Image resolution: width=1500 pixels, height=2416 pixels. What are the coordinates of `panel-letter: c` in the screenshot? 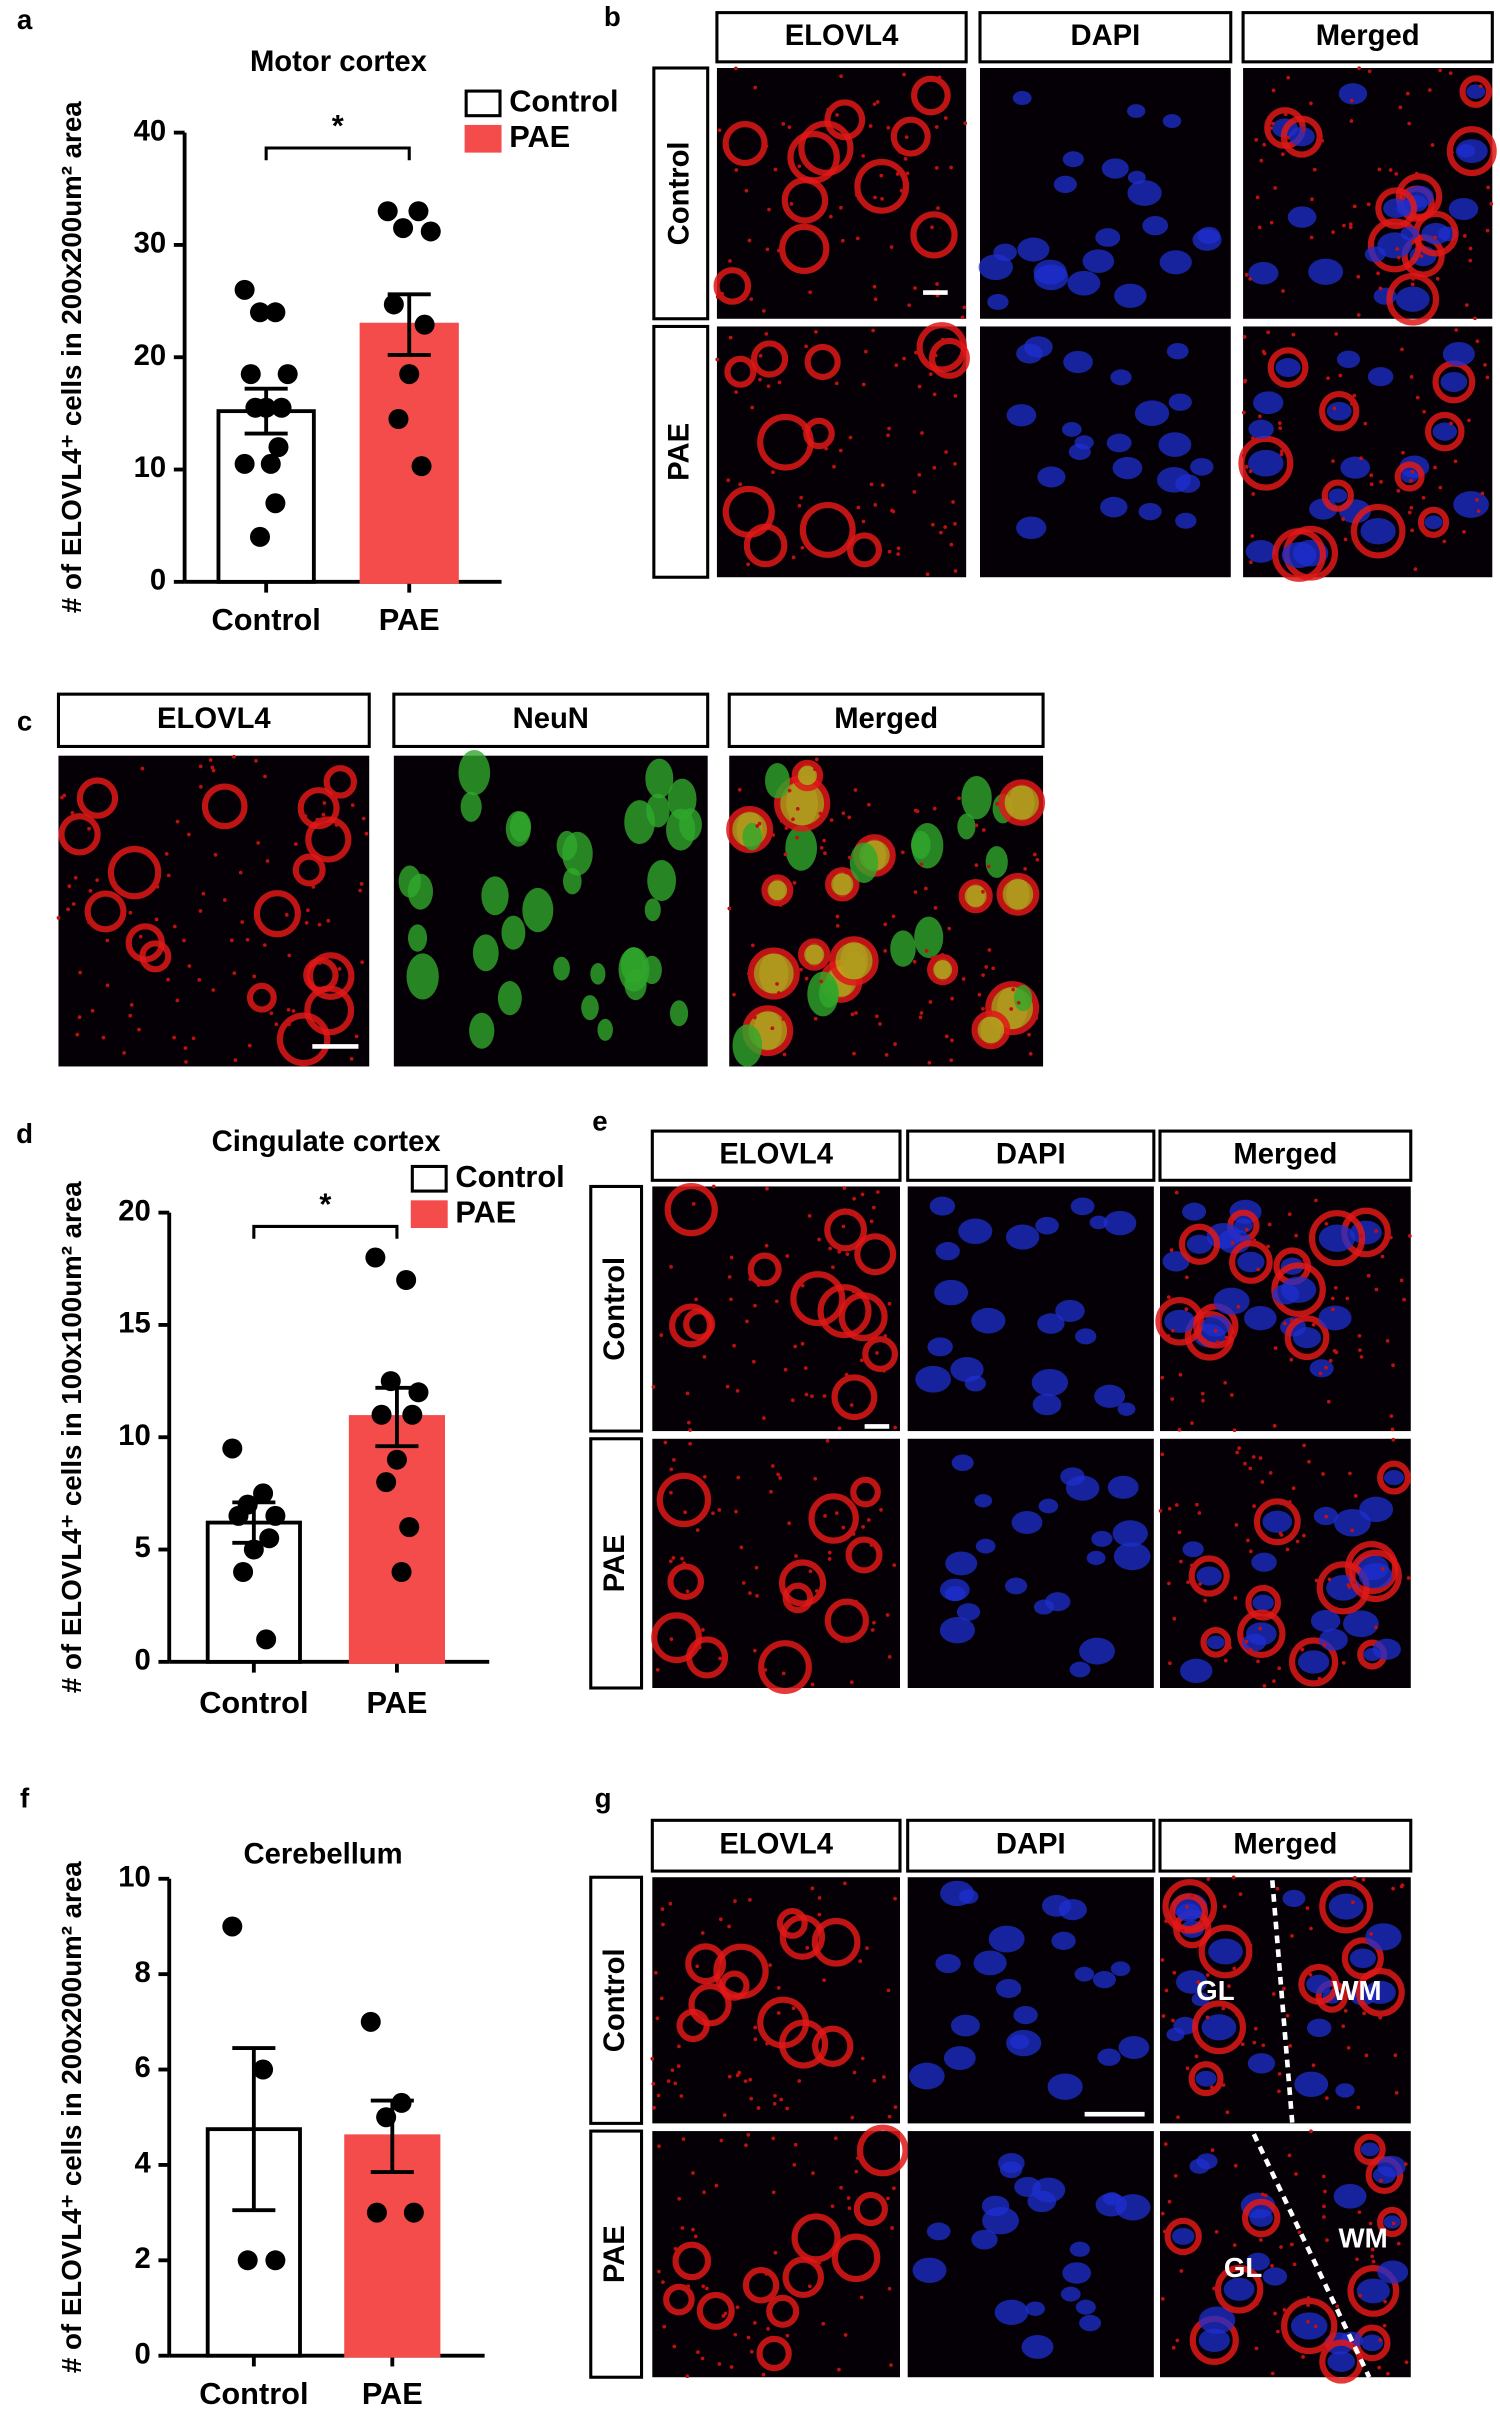 It's located at (24, 721).